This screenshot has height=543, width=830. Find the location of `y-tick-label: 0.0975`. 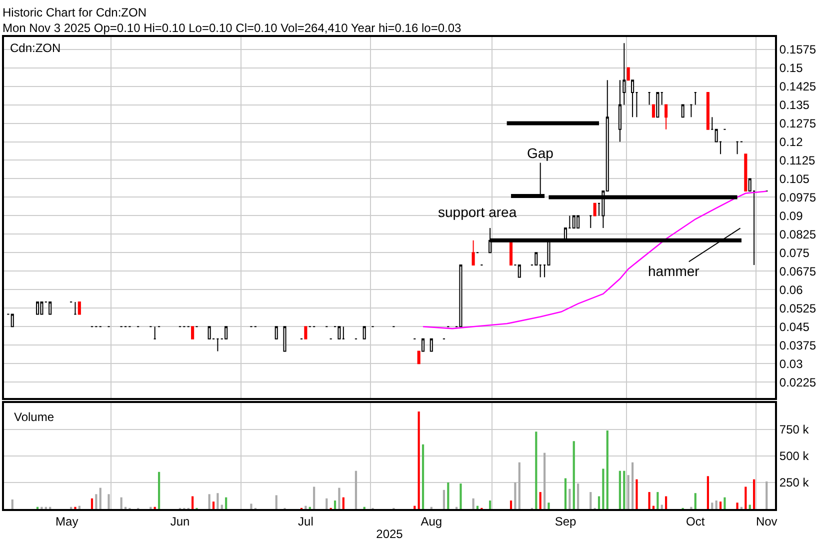

y-tick-label: 0.0975 is located at coordinates (797, 197).